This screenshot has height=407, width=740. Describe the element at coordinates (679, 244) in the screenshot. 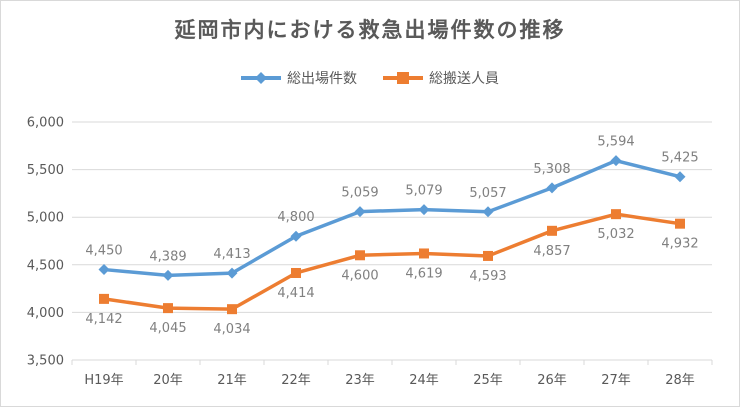

I see `data-label: 4,932` at that location.